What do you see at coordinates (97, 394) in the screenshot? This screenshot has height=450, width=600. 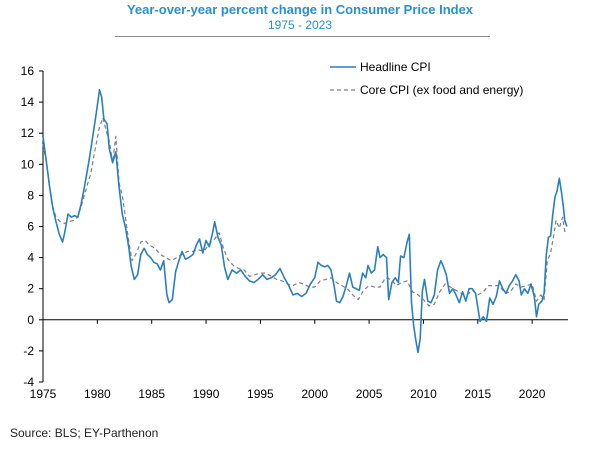 I see `x-tick-label: 1980` at bounding box center [97, 394].